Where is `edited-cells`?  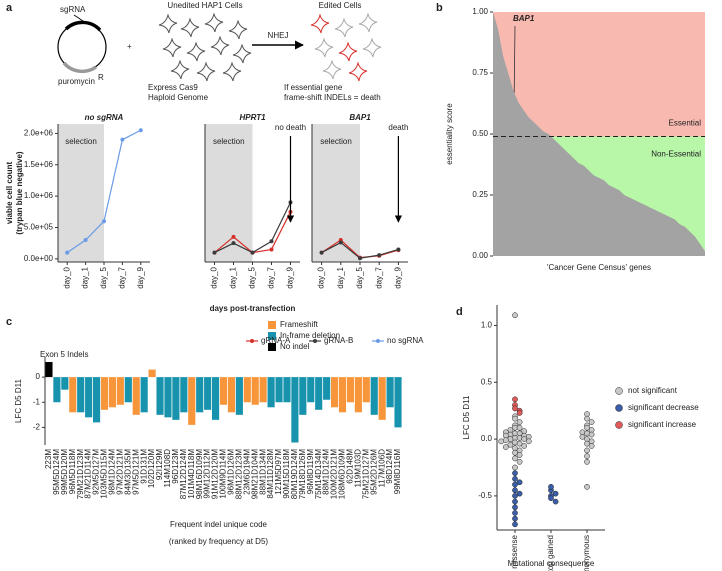 edited-cells is located at coordinates (346, 47).